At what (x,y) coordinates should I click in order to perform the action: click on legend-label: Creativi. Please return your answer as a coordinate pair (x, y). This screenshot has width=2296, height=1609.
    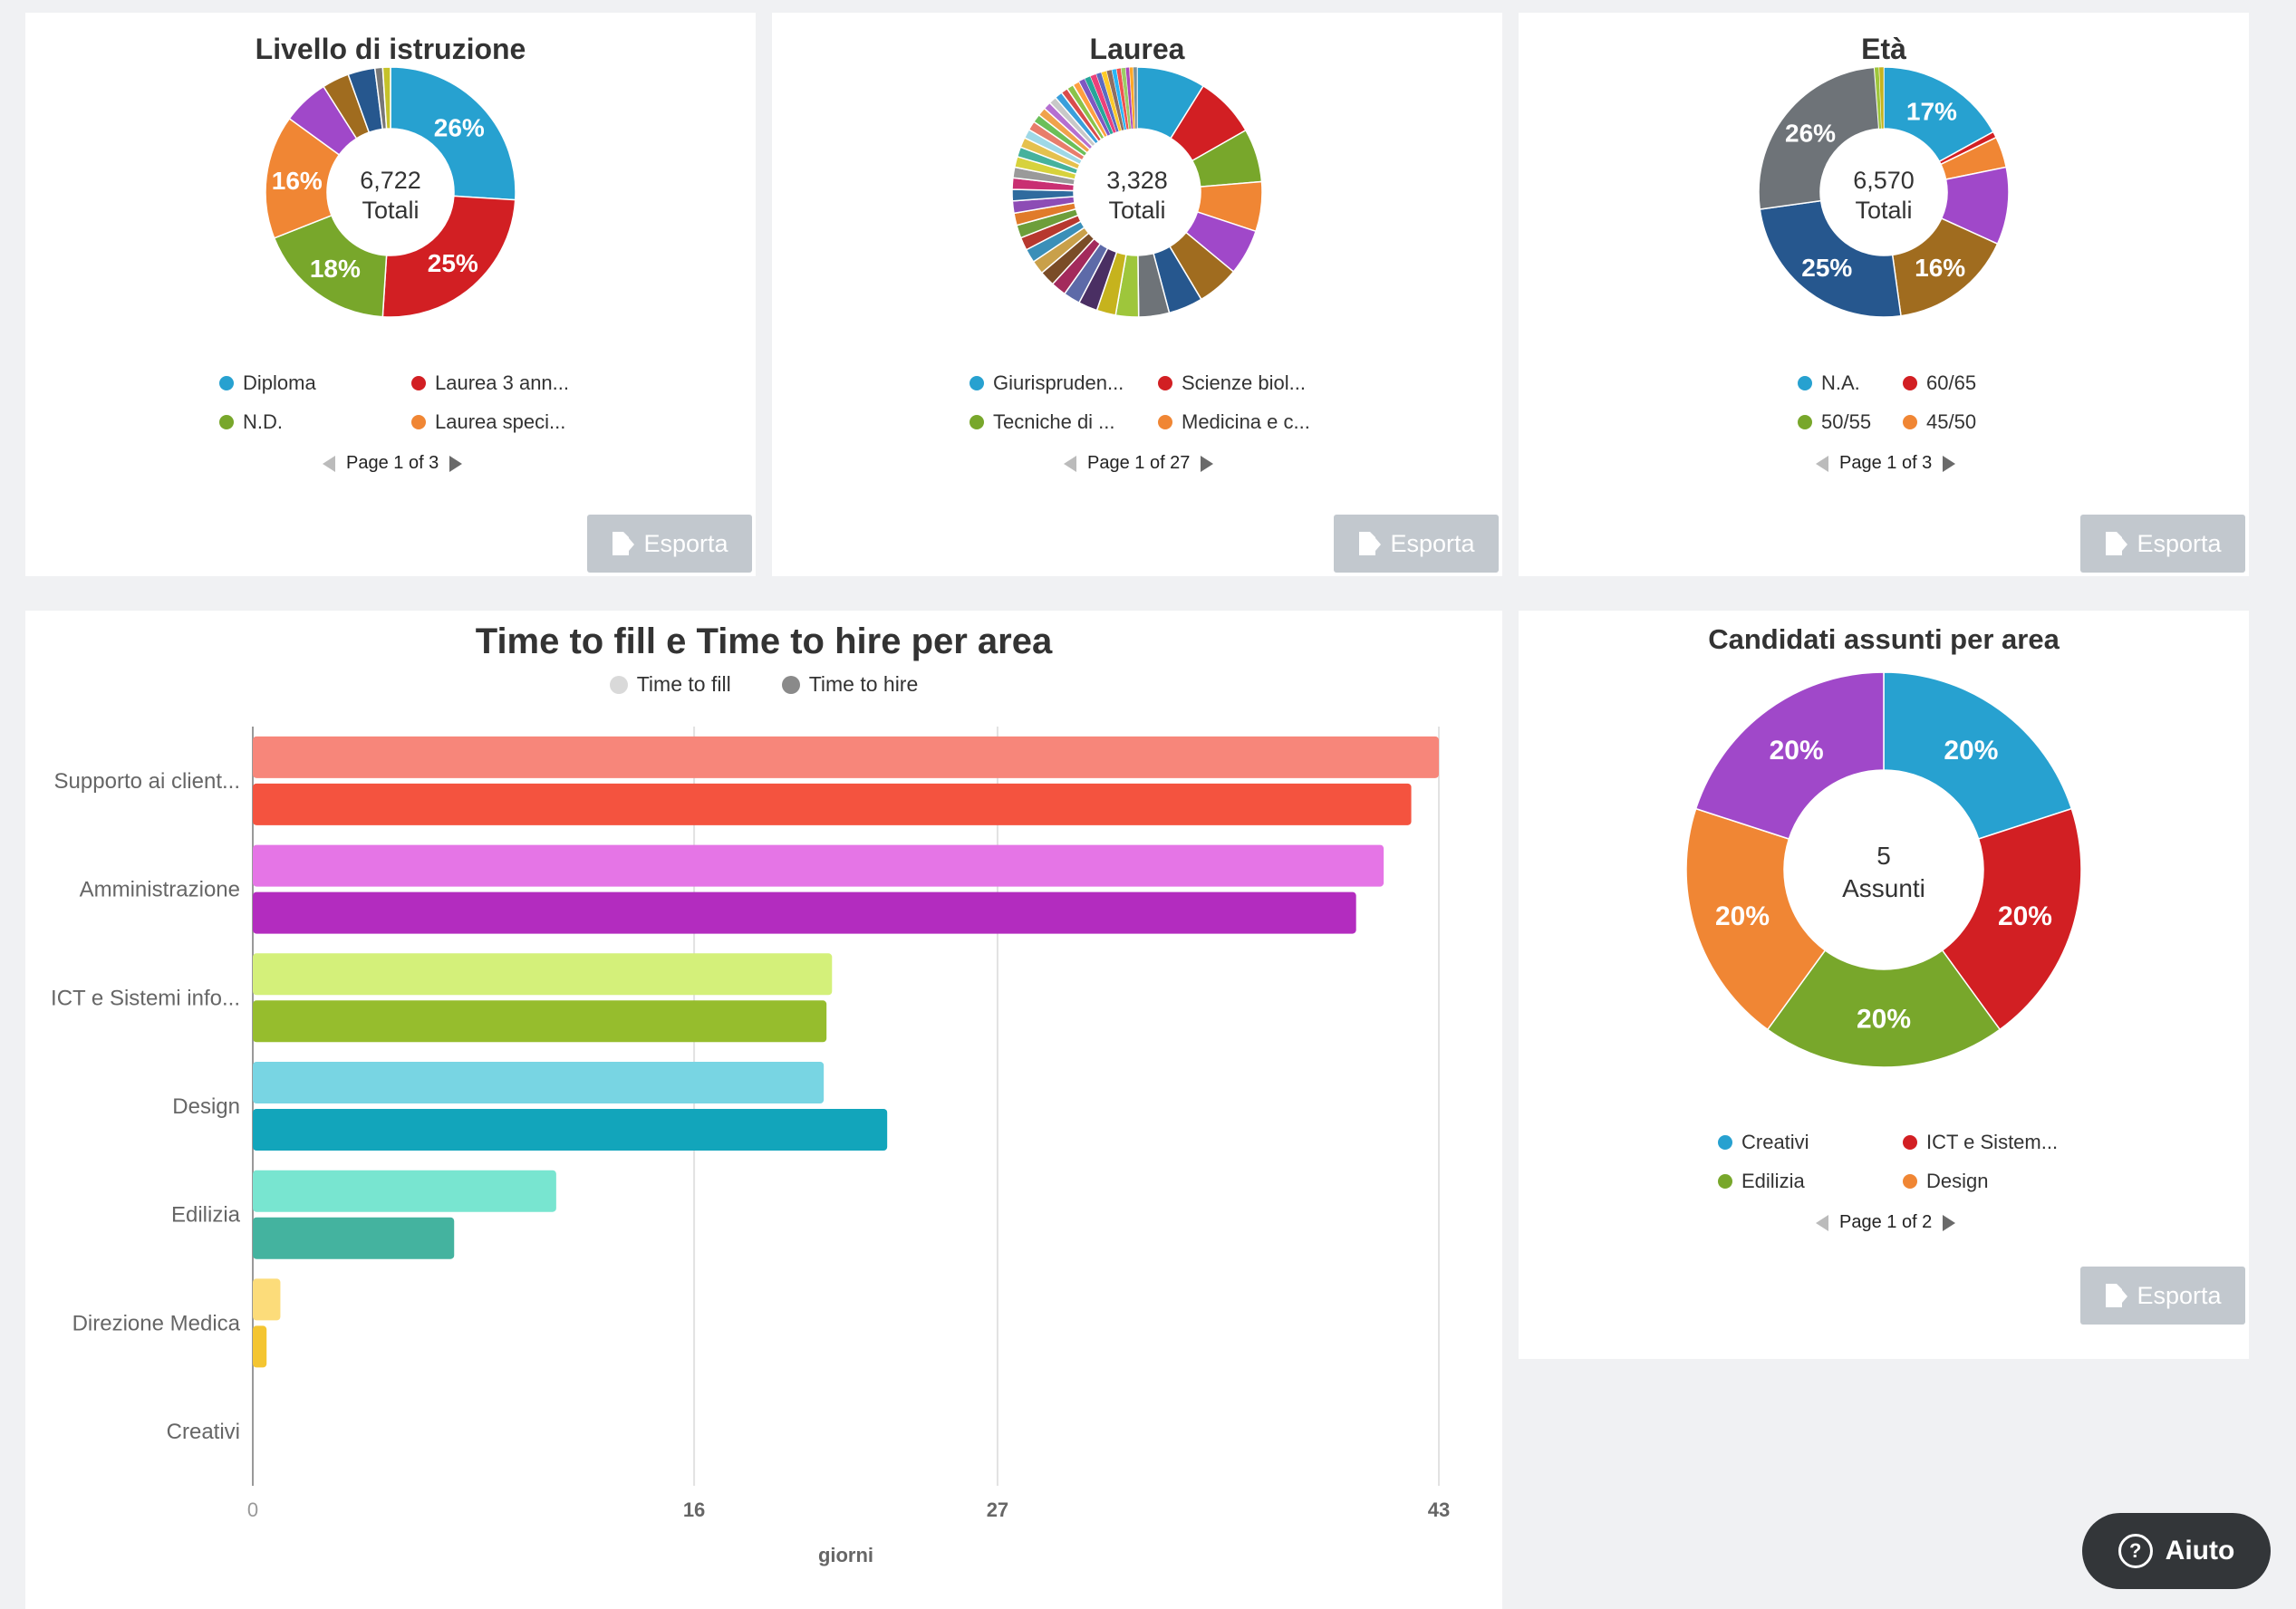
    Looking at the image, I should click on (1775, 1142).